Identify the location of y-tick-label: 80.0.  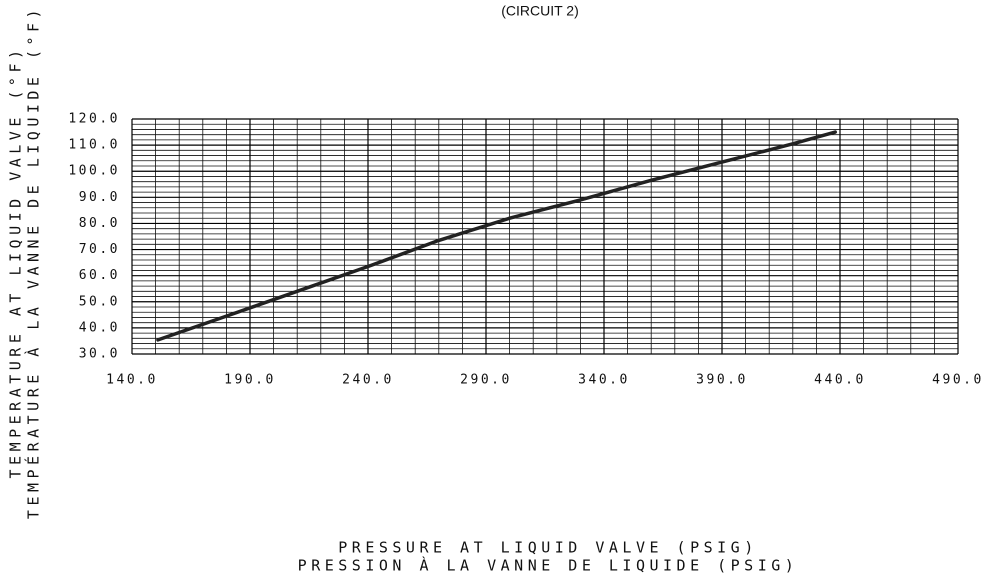
(99, 223).